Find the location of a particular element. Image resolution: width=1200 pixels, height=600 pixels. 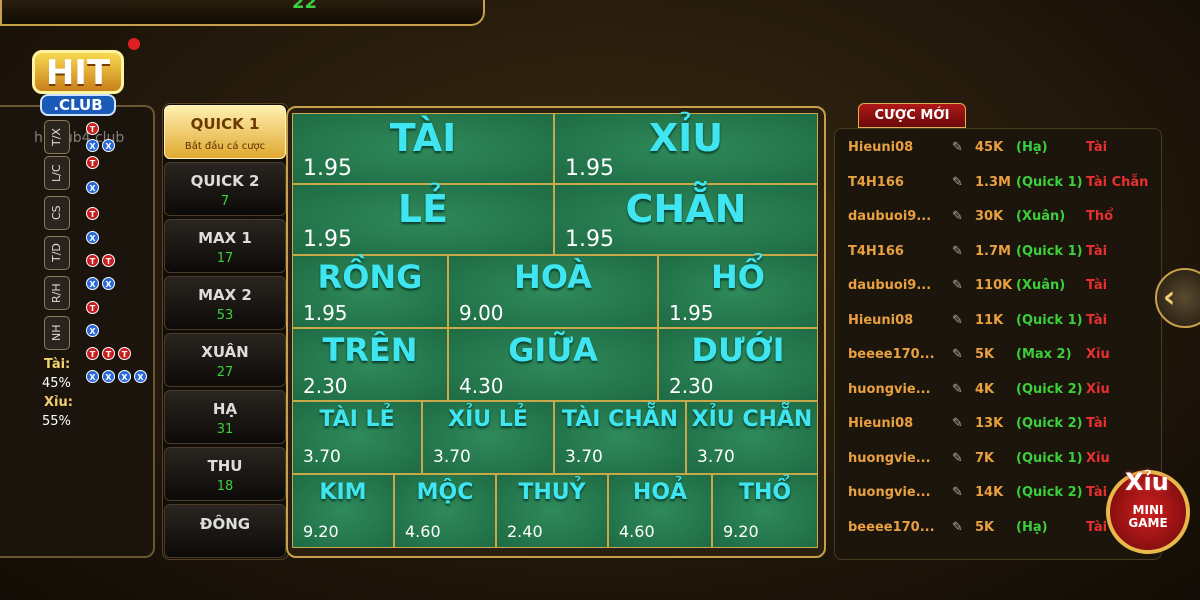

bet-tab: ĐÔNG is located at coordinates (225, 531).